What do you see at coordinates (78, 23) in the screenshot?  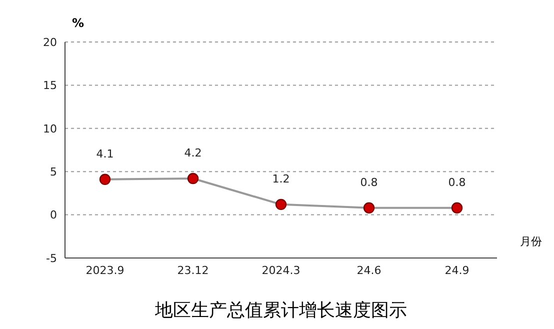 I see `y-axis-title: %` at bounding box center [78, 23].